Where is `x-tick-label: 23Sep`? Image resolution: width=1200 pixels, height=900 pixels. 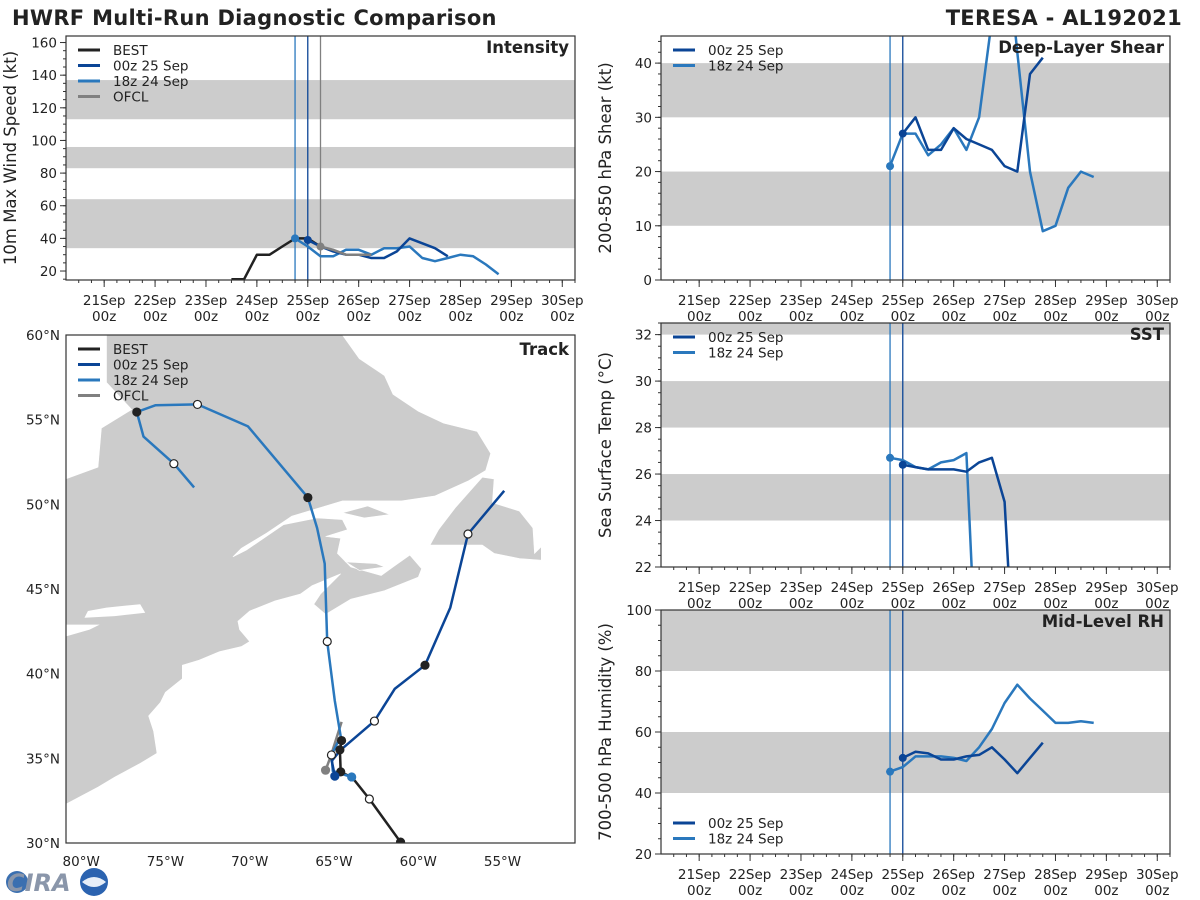
x-tick-label: 23Sep is located at coordinates (801, 875).